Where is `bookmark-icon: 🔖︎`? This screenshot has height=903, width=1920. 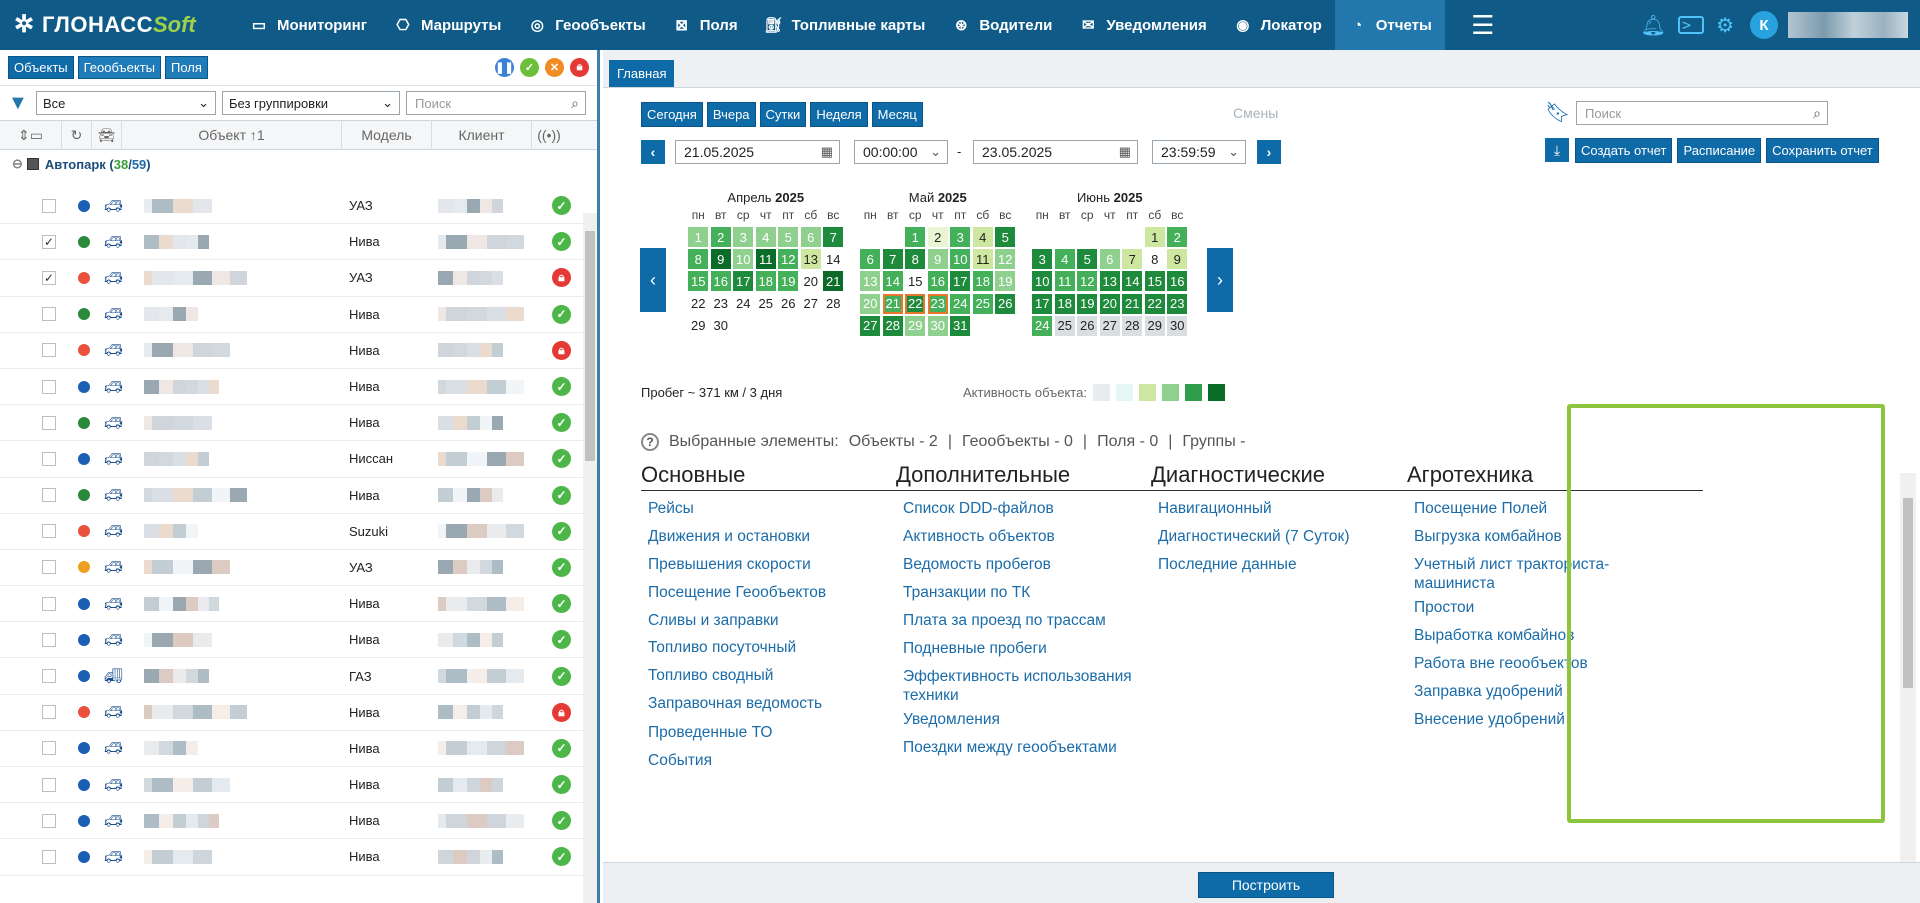 bookmark-icon: 🔖︎ is located at coordinates (1558, 113).